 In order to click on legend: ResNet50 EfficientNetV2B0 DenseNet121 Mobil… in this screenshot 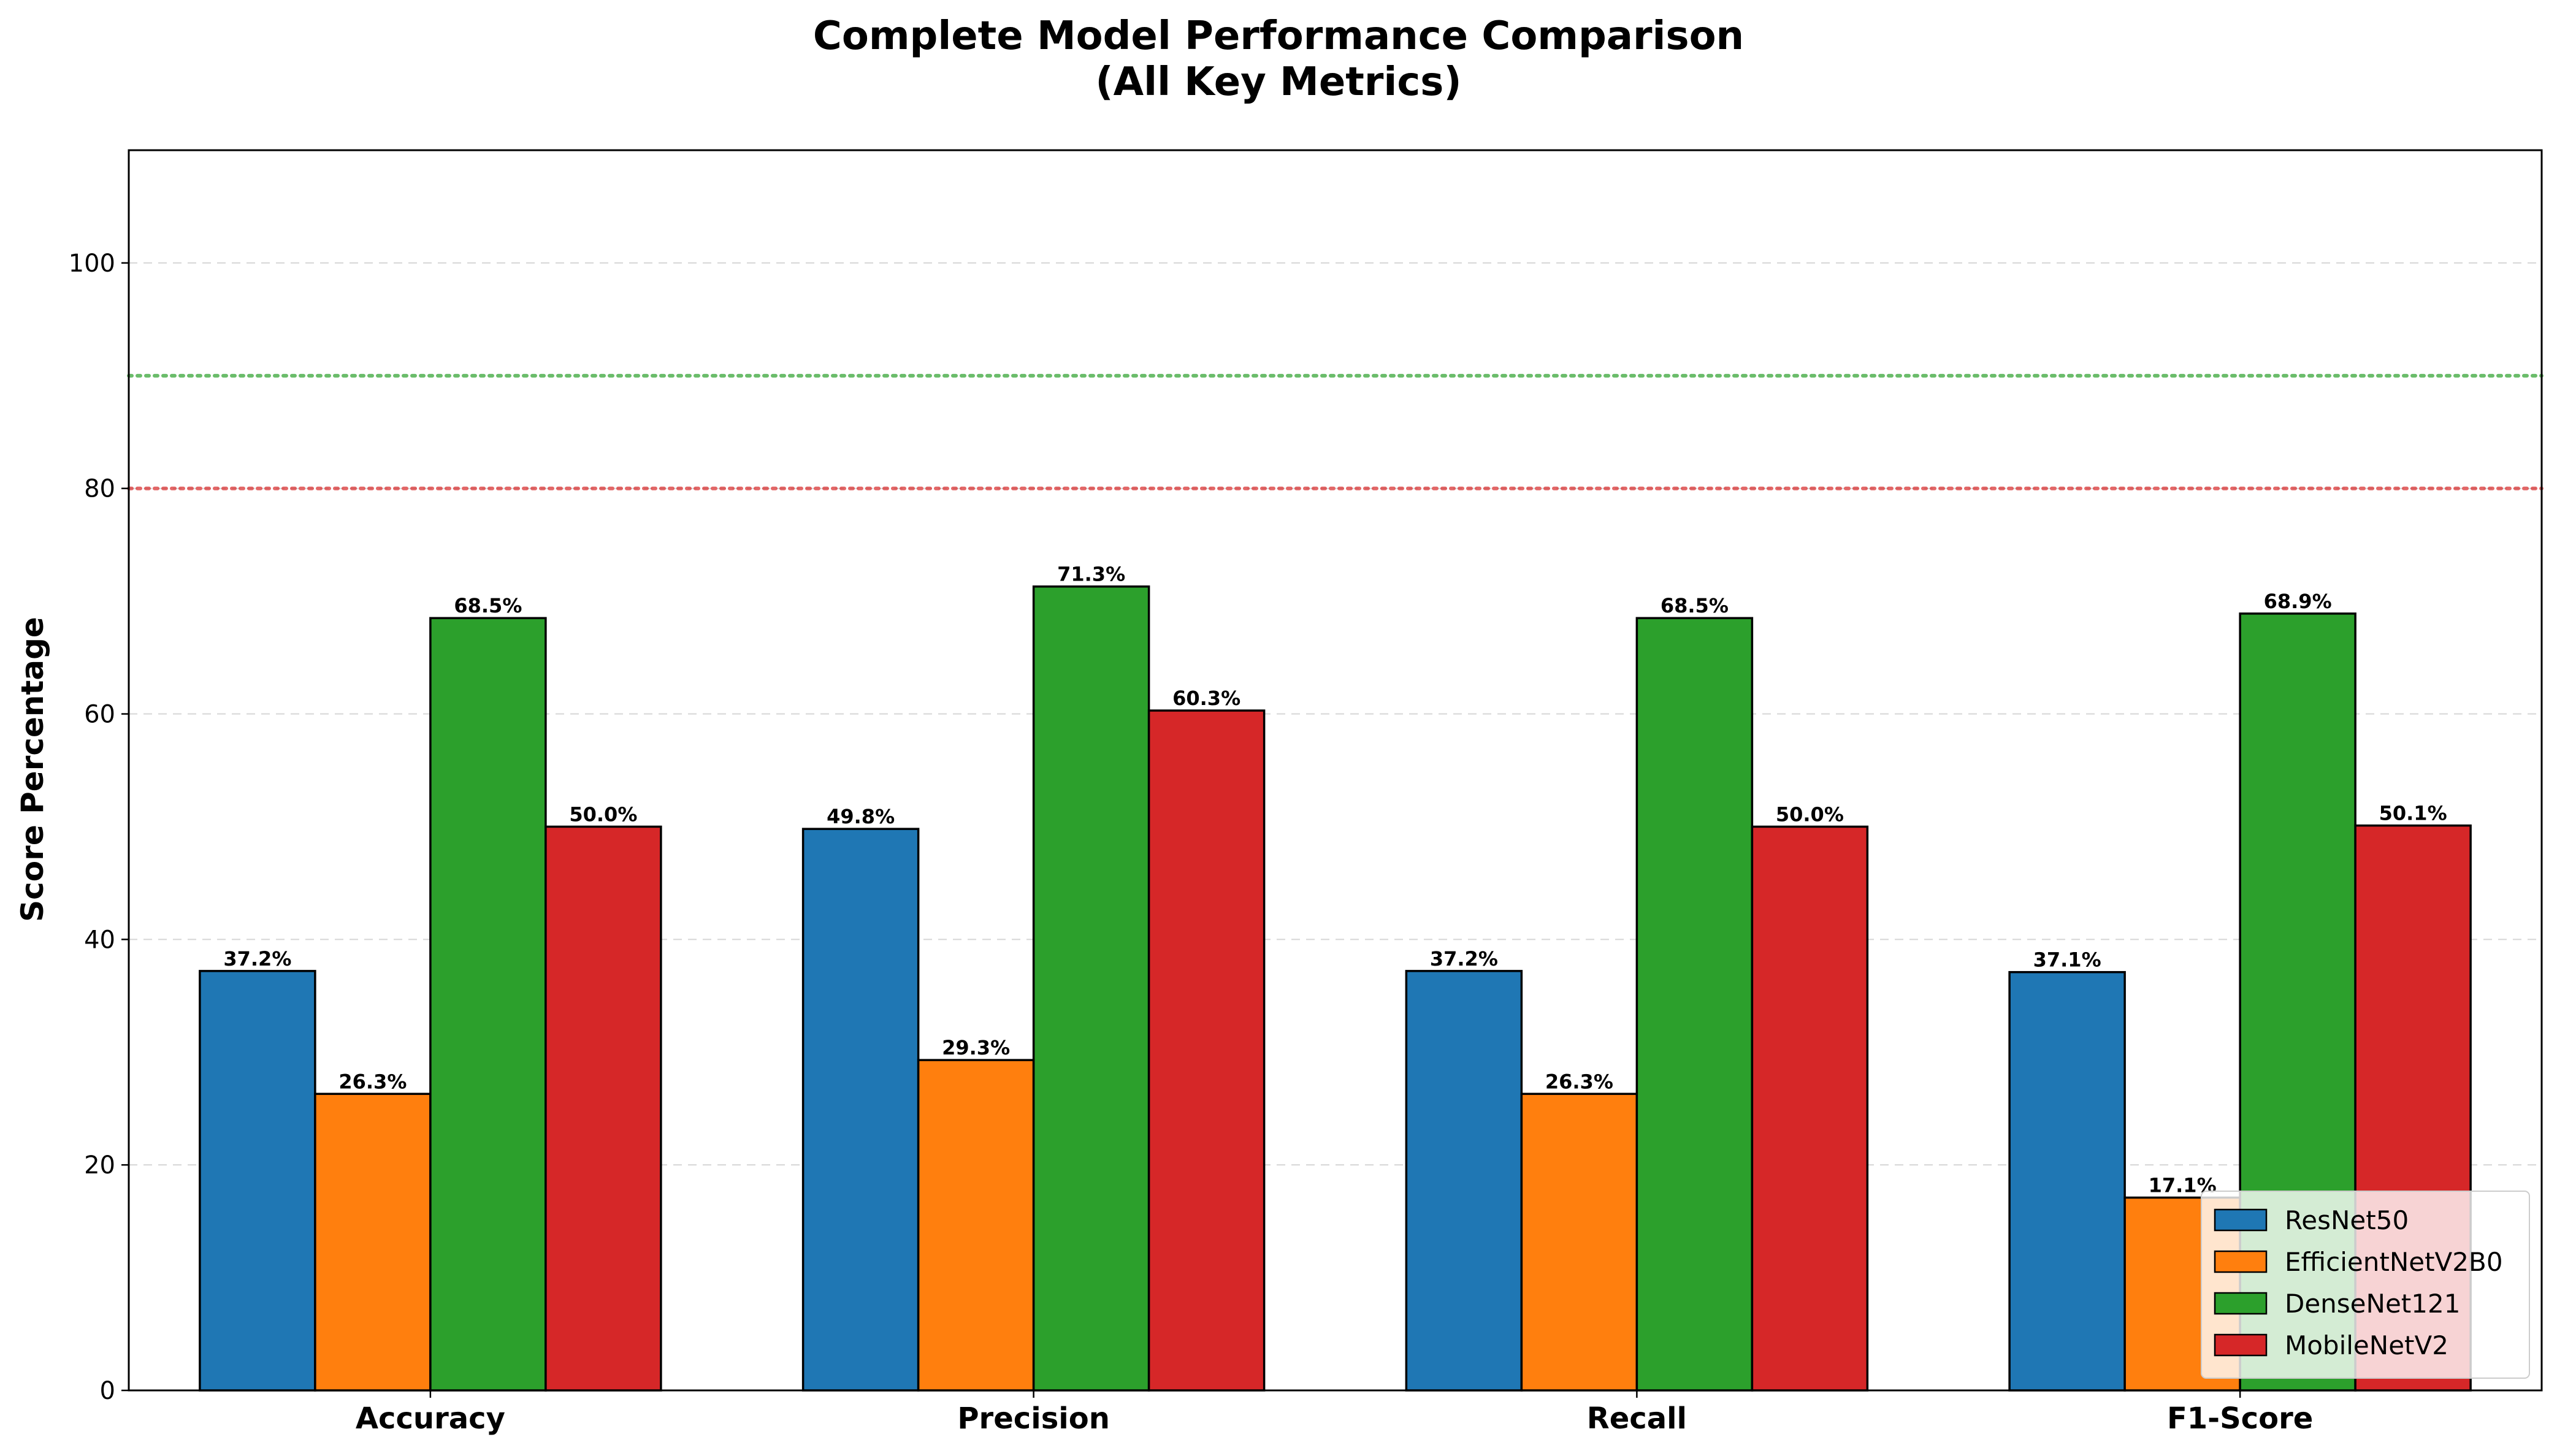, I will do `click(2365, 1285)`.